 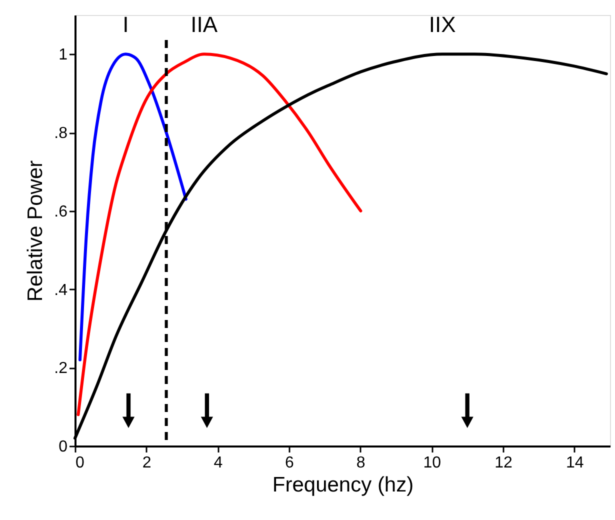 What do you see at coordinates (61, 211) in the screenshot?
I see `y-tick-label: .6` at bounding box center [61, 211].